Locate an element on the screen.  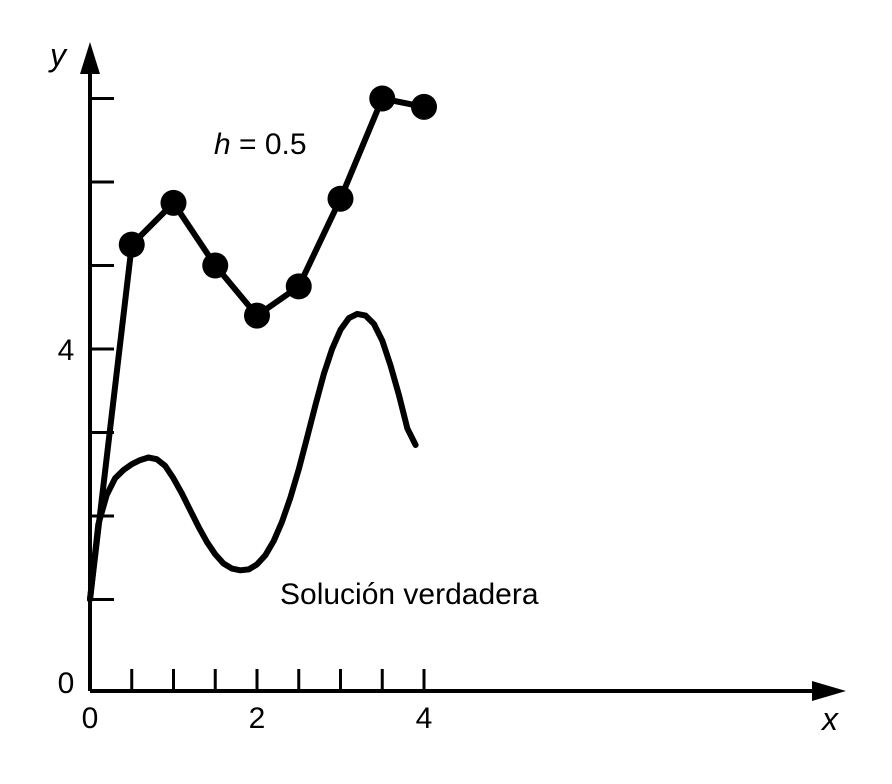
x-tick-label: 4 is located at coordinates (424, 718).